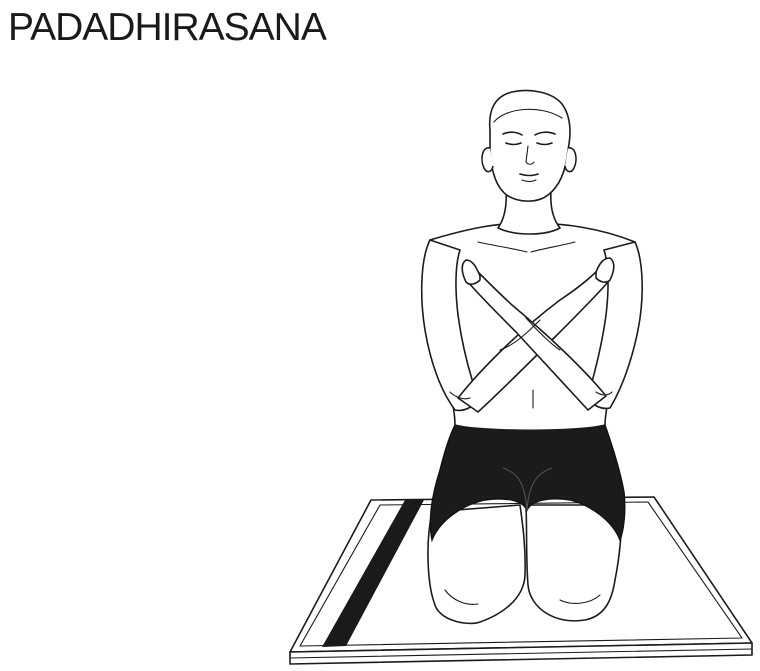 The width and height of the screenshot is (760, 671). What do you see at coordinates (529, 212) in the screenshot?
I see `neck` at bounding box center [529, 212].